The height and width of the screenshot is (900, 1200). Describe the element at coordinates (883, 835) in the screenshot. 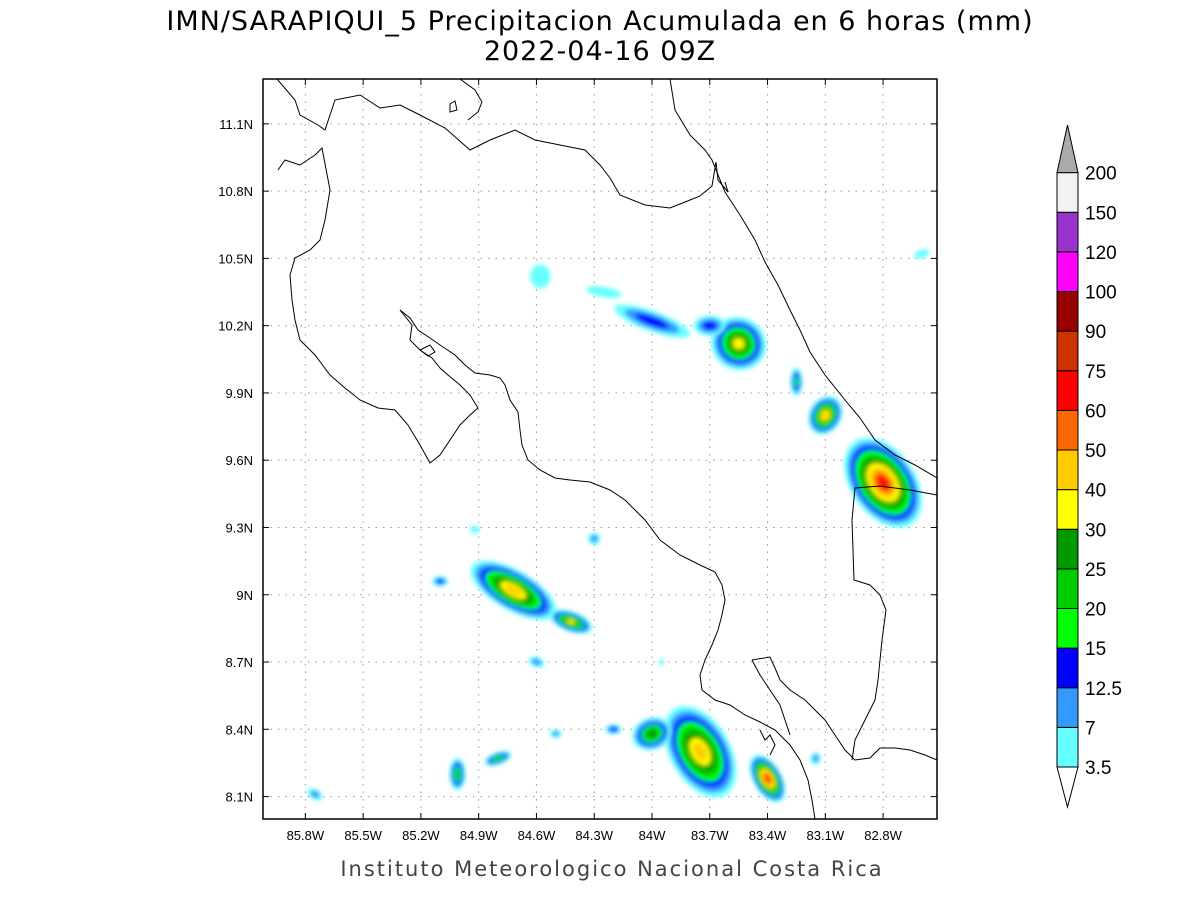

I see `lon-tick-label: 82.8W` at that location.